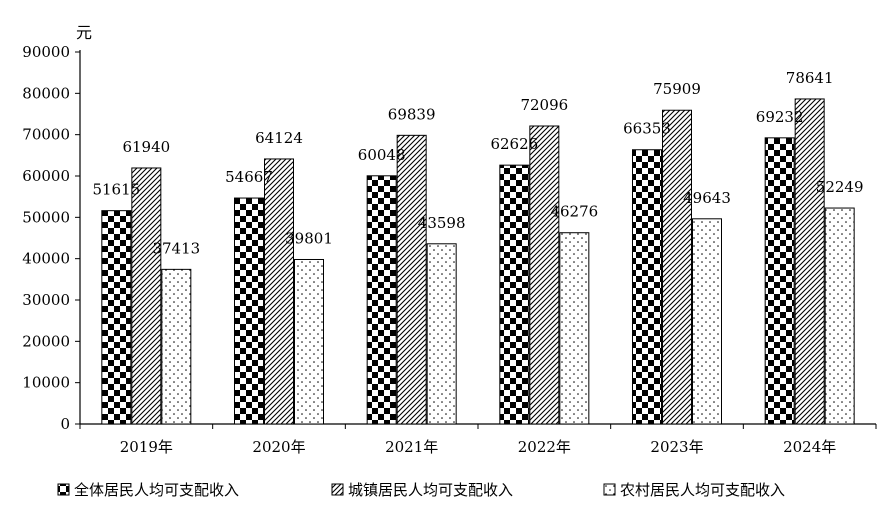 This screenshot has width=884, height=521. What do you see at coordinates (677, 89) in the screenshot?
I see `data-label: 75909` at bounding box center [677, 89].